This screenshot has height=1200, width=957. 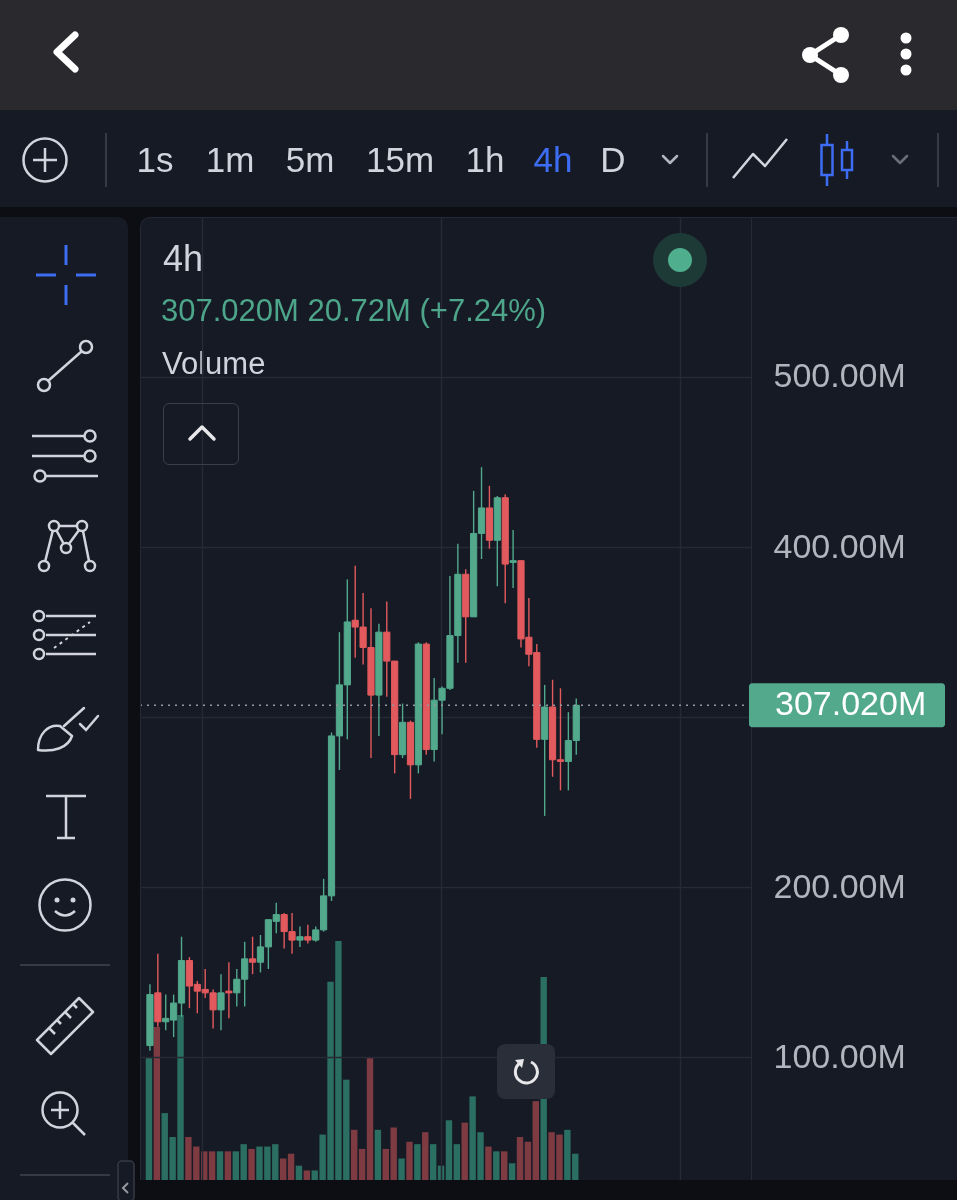 What do you see at coordinates (839, 885) in the screenshot?
I see `y-tick-label: 200.00M` at bounding box center [839, 885].